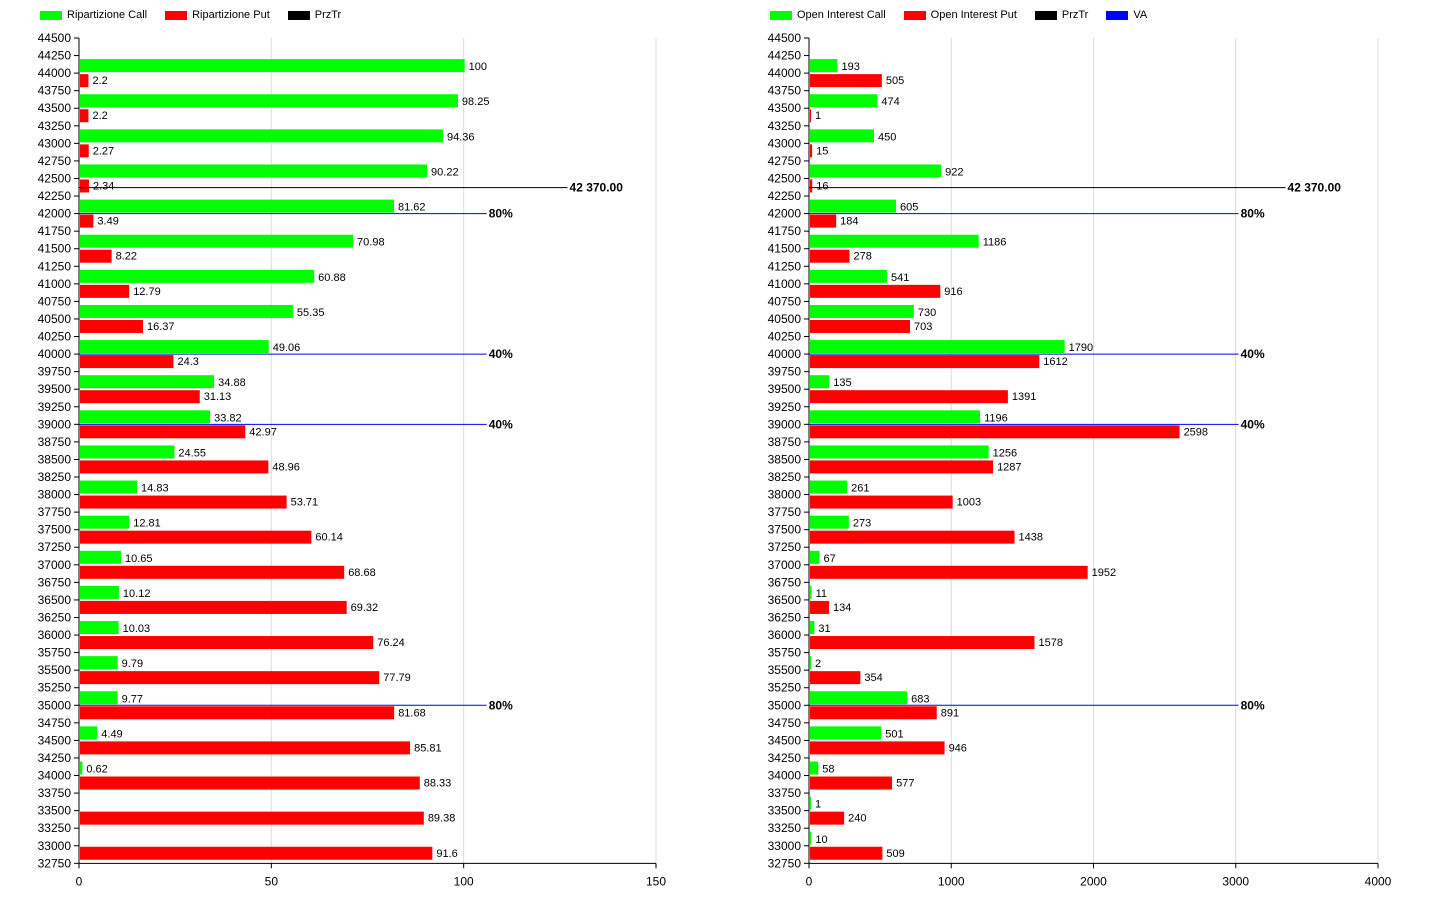 This screenshot has width=1449, height=908. Describe the element at coordinates (923, 327) in the screenshot. I see `put-bar-label: 703` at that location.